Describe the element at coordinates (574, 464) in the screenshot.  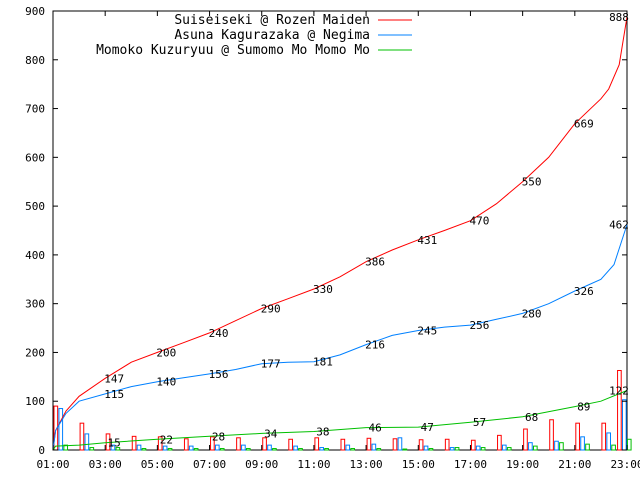
I see `x-tick-label: 21:00` at that location.